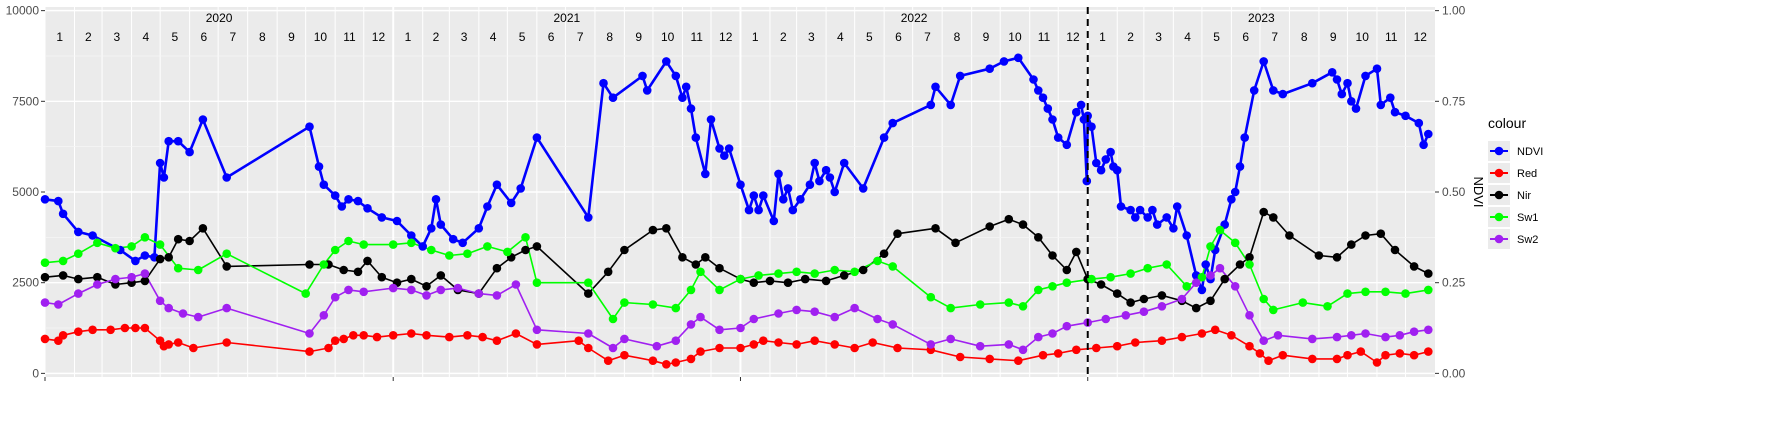  Describe the element at coordinates (1261, 18) in the screenshot. I see `year-label: 2023` at that location.